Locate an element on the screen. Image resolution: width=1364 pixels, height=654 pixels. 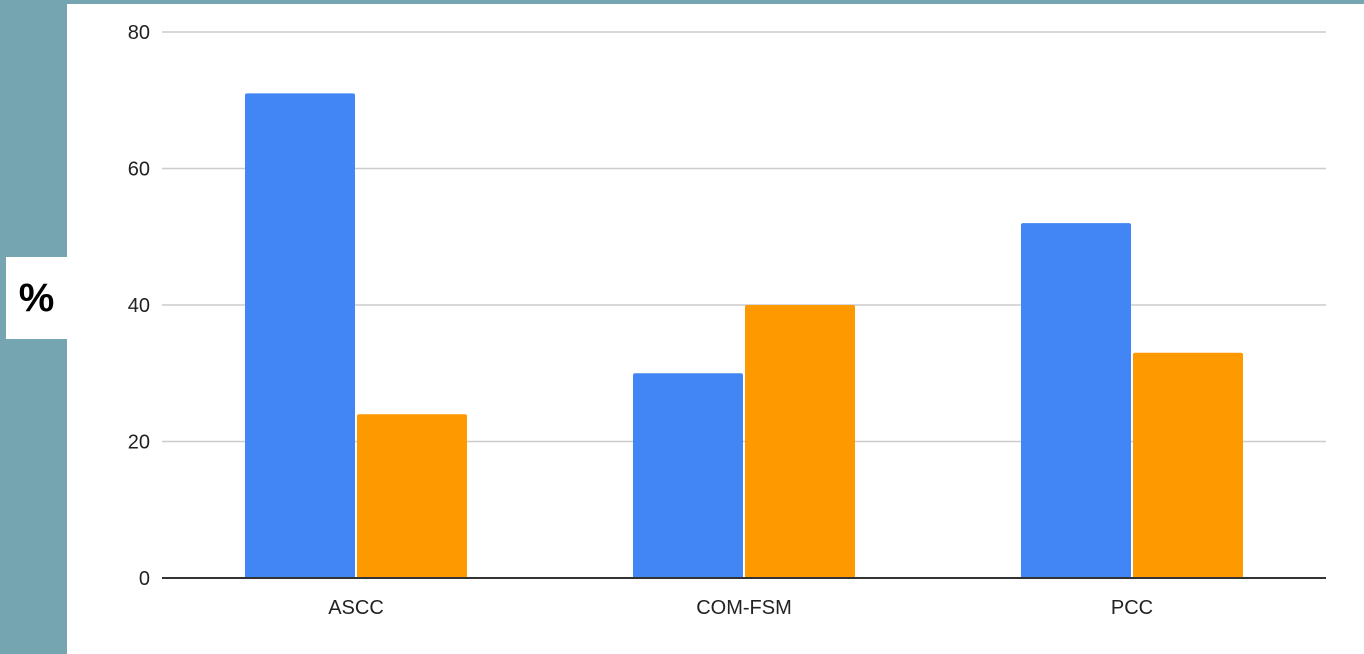
y-tick-label: 40 is located at coordinates (139, 306).